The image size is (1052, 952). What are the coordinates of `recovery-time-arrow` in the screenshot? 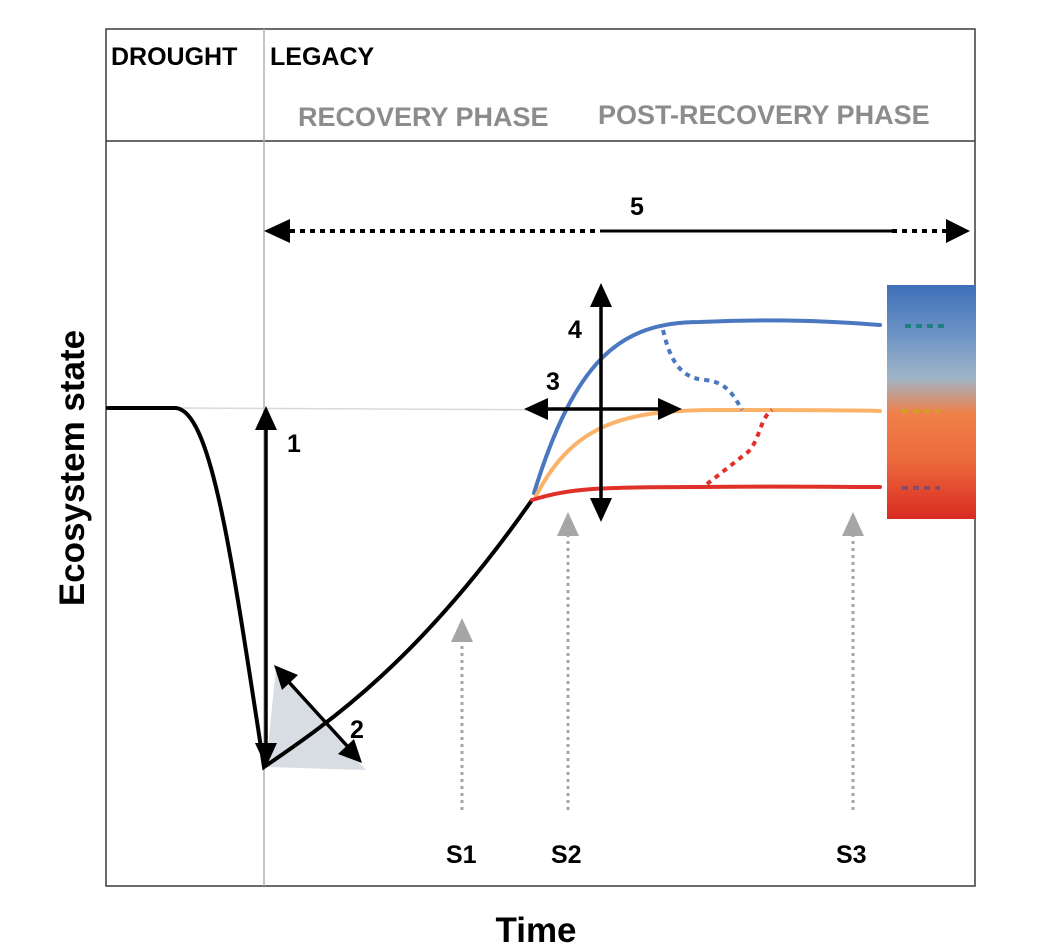 It's located at (603, 409).